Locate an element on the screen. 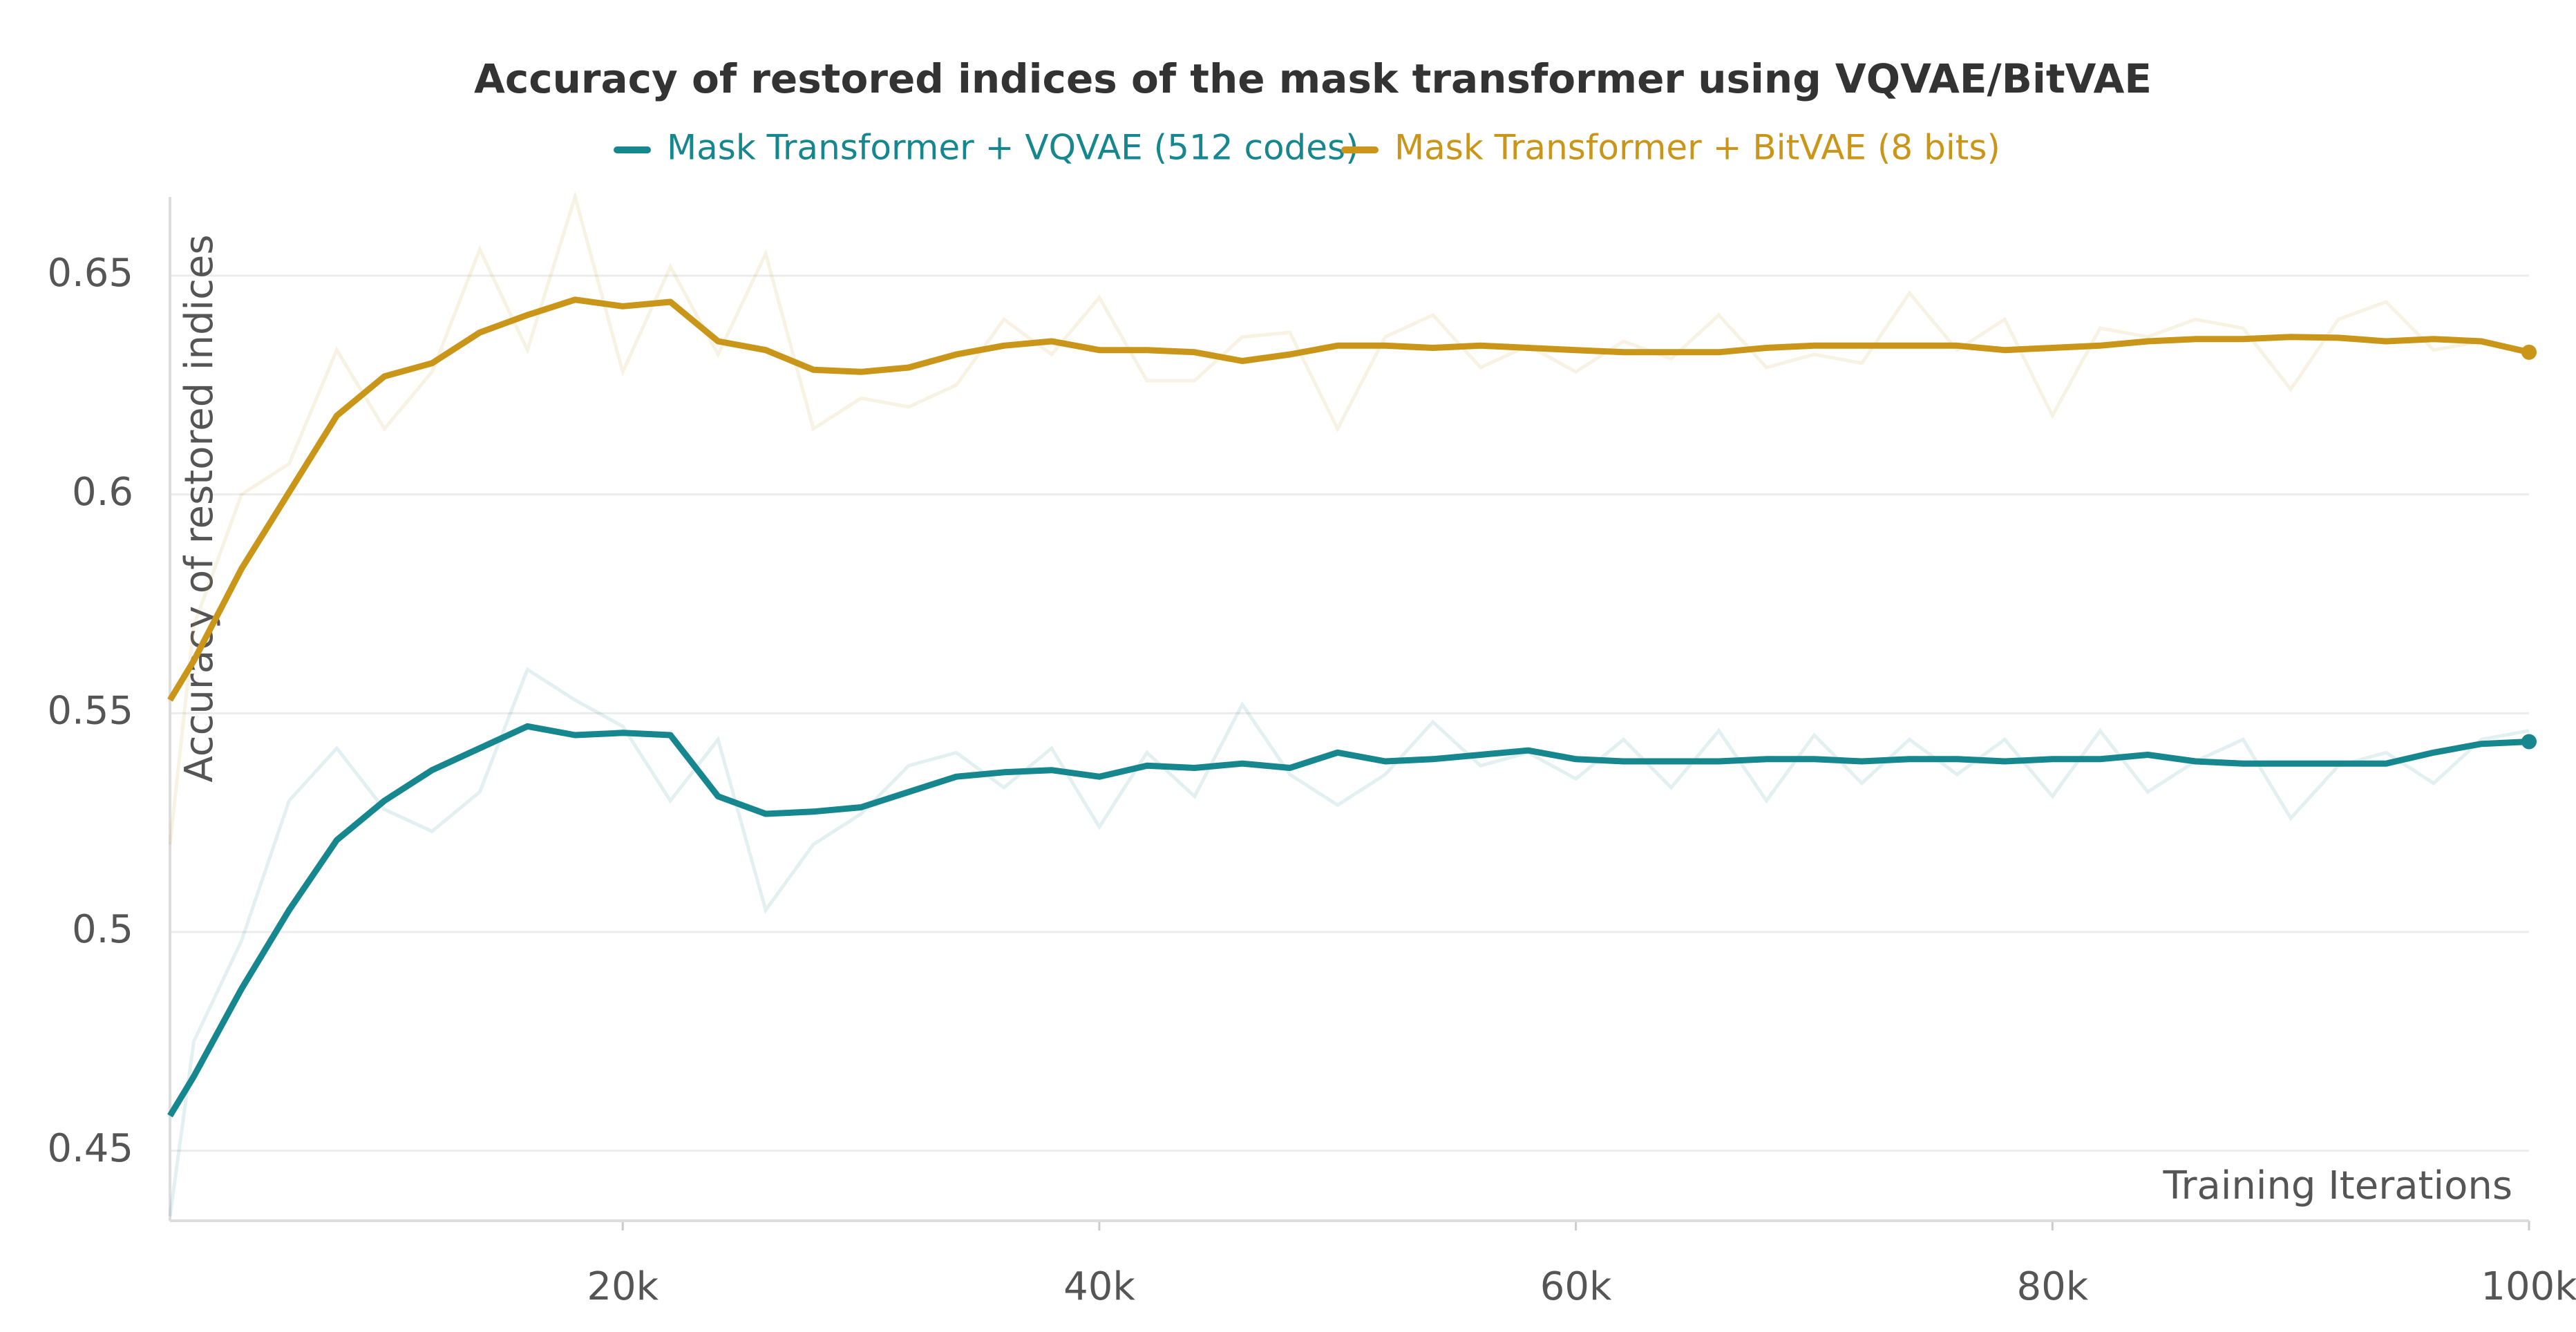  x-tick-label: 60k is located at coordinates (1576, 1286).